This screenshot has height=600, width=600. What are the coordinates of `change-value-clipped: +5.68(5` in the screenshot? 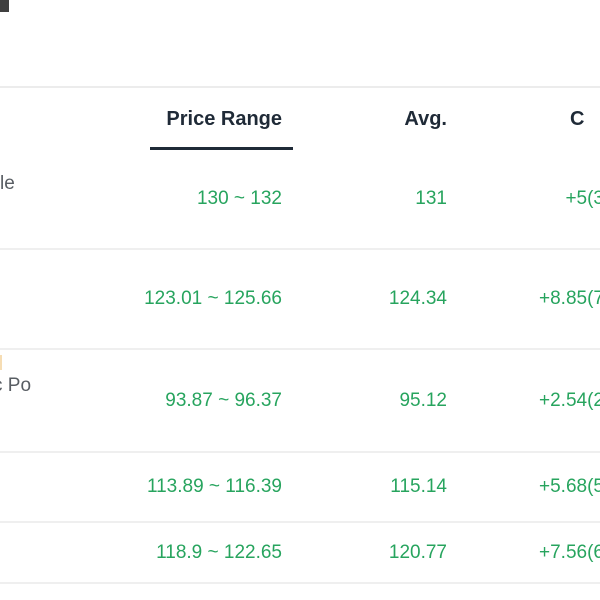 It's located at (569, 486).